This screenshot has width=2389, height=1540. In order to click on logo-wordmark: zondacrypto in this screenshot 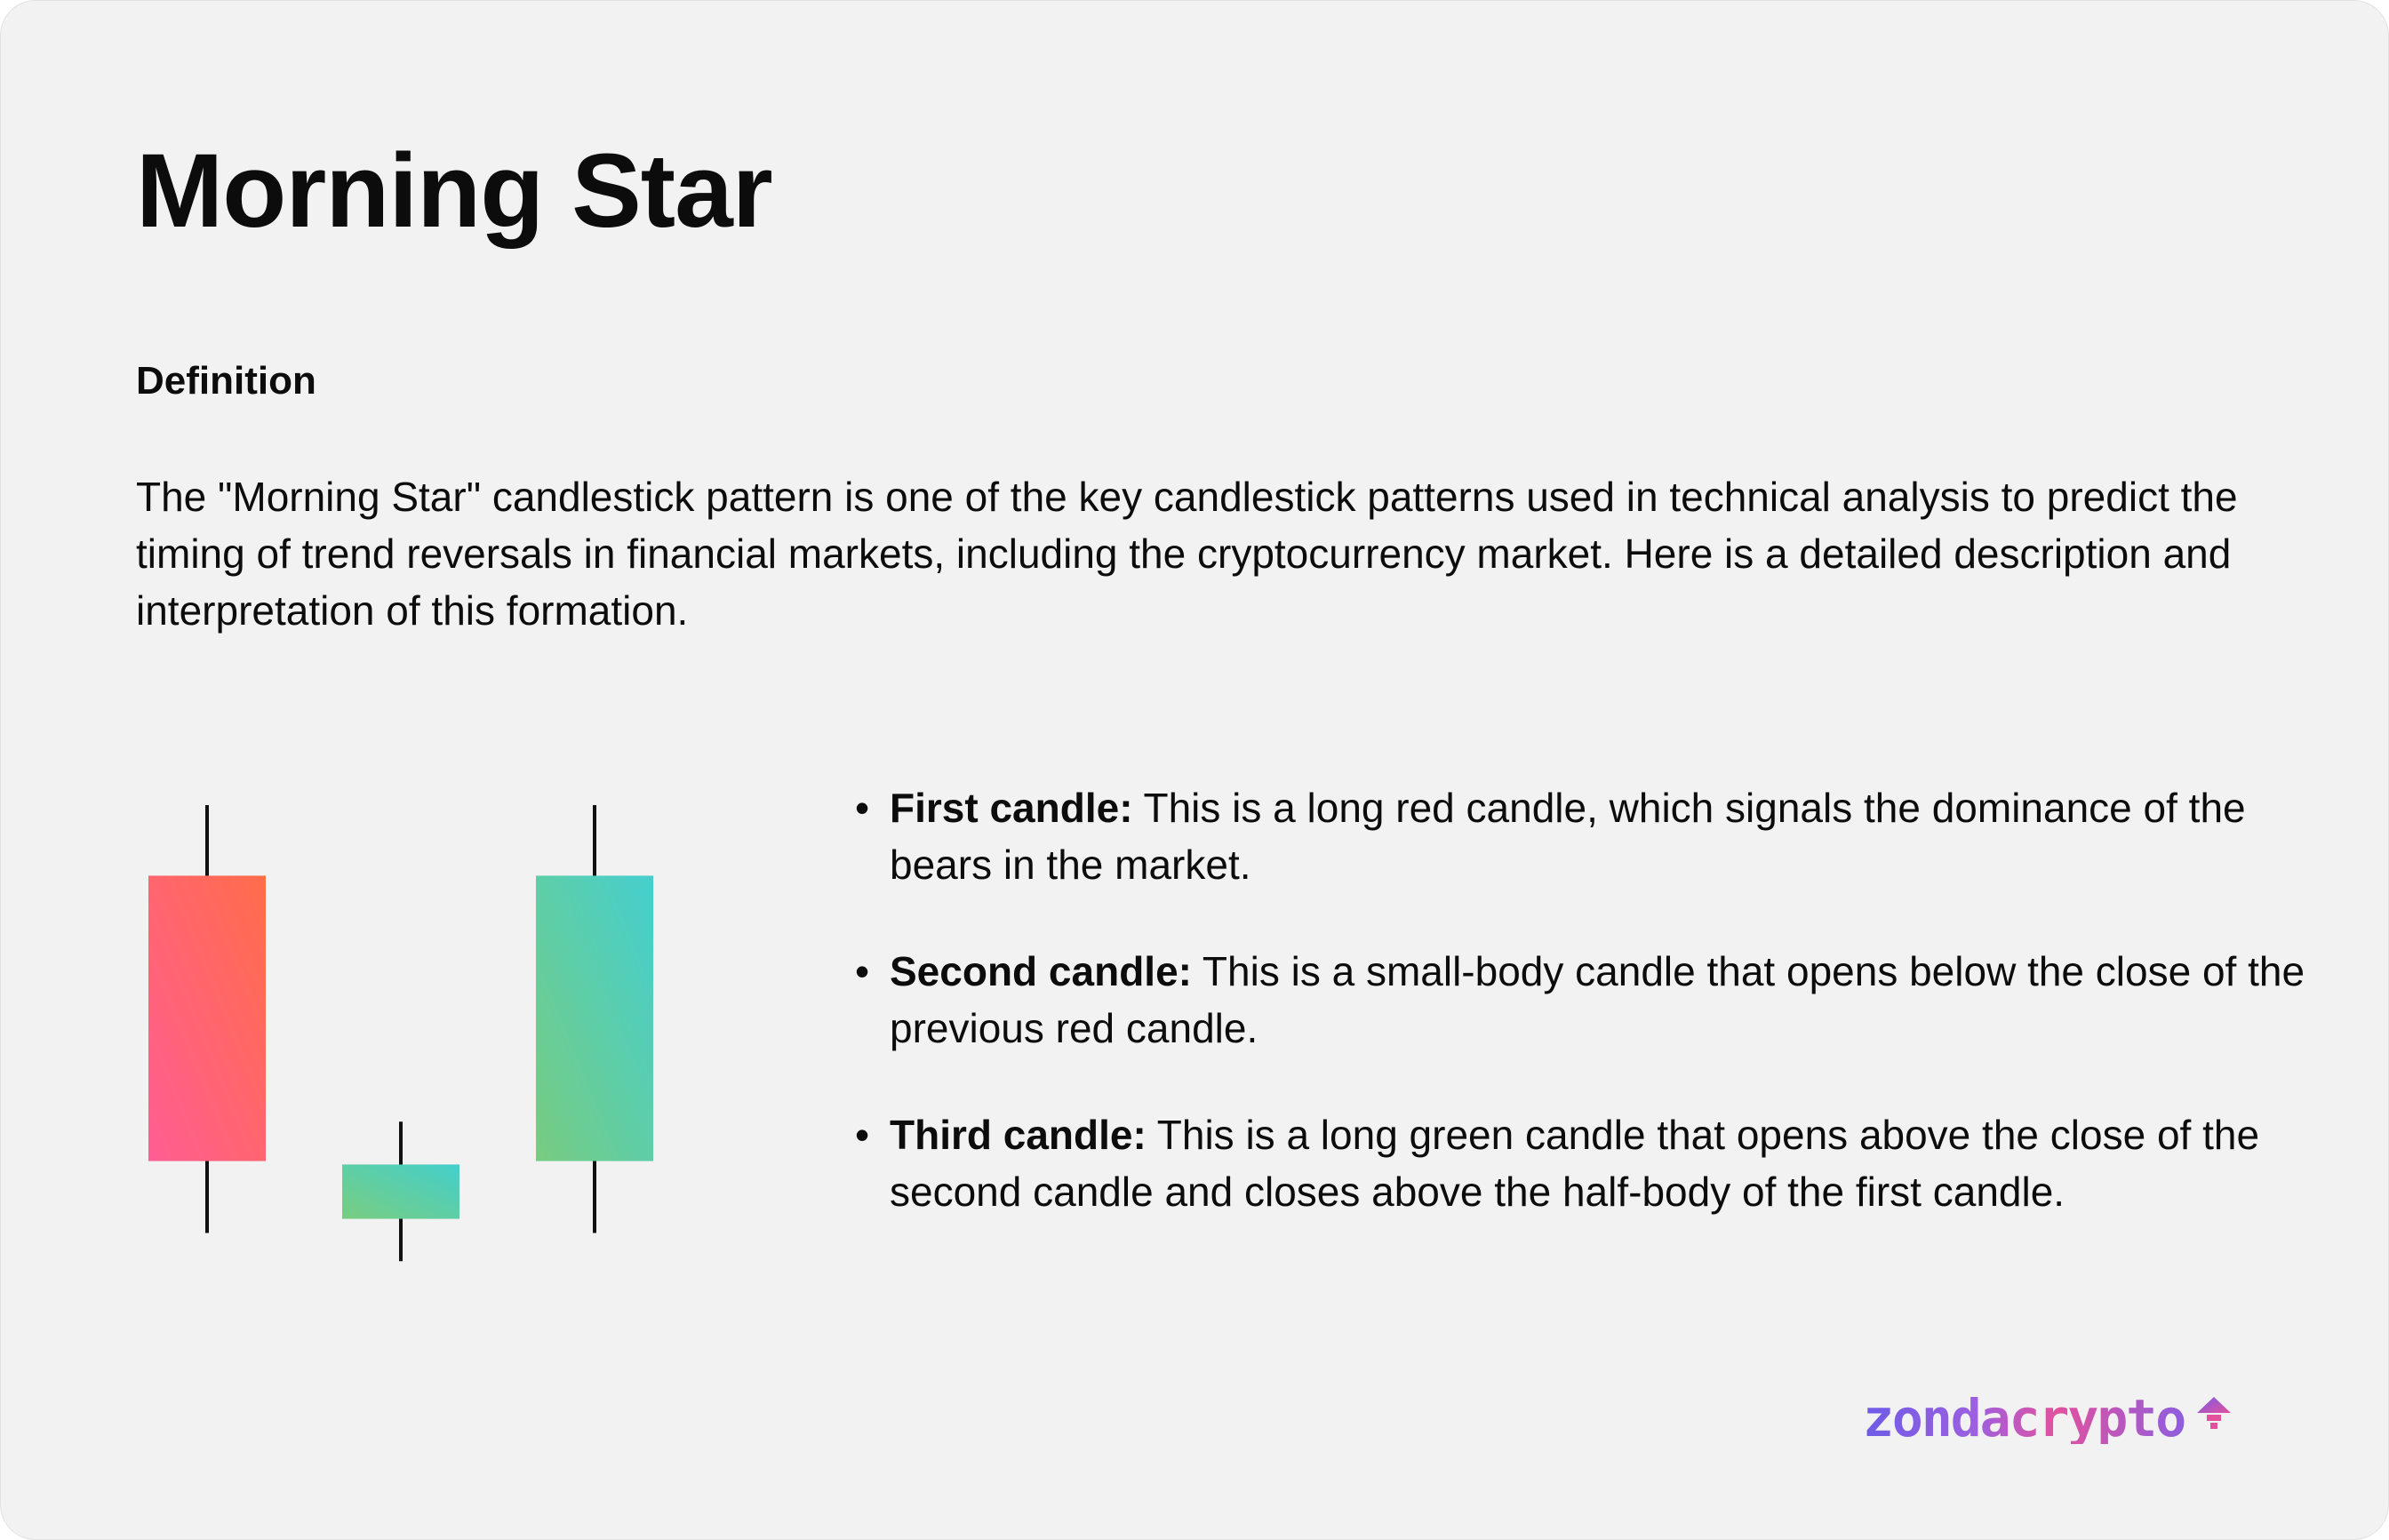, I will do `click(2024, 1418)`.